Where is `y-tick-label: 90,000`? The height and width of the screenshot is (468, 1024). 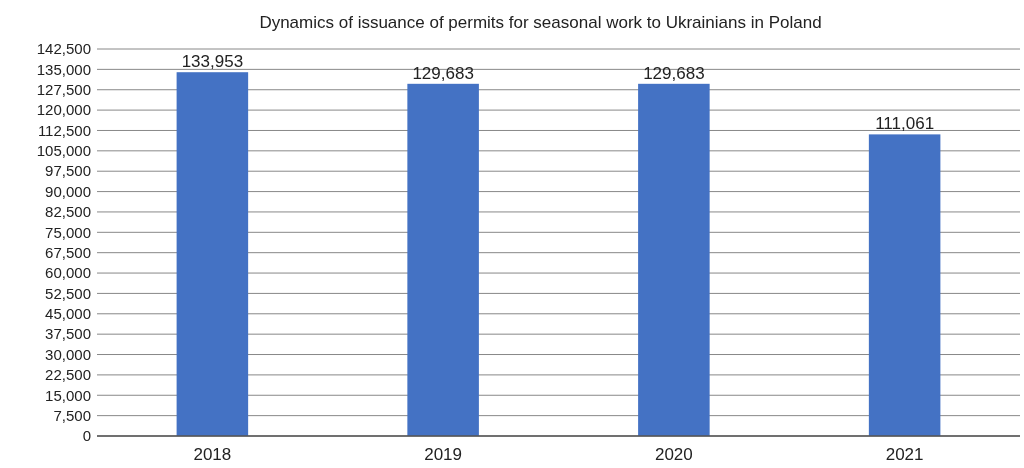
y-tick-label: 90,000 is located at coordinates (68, 191).